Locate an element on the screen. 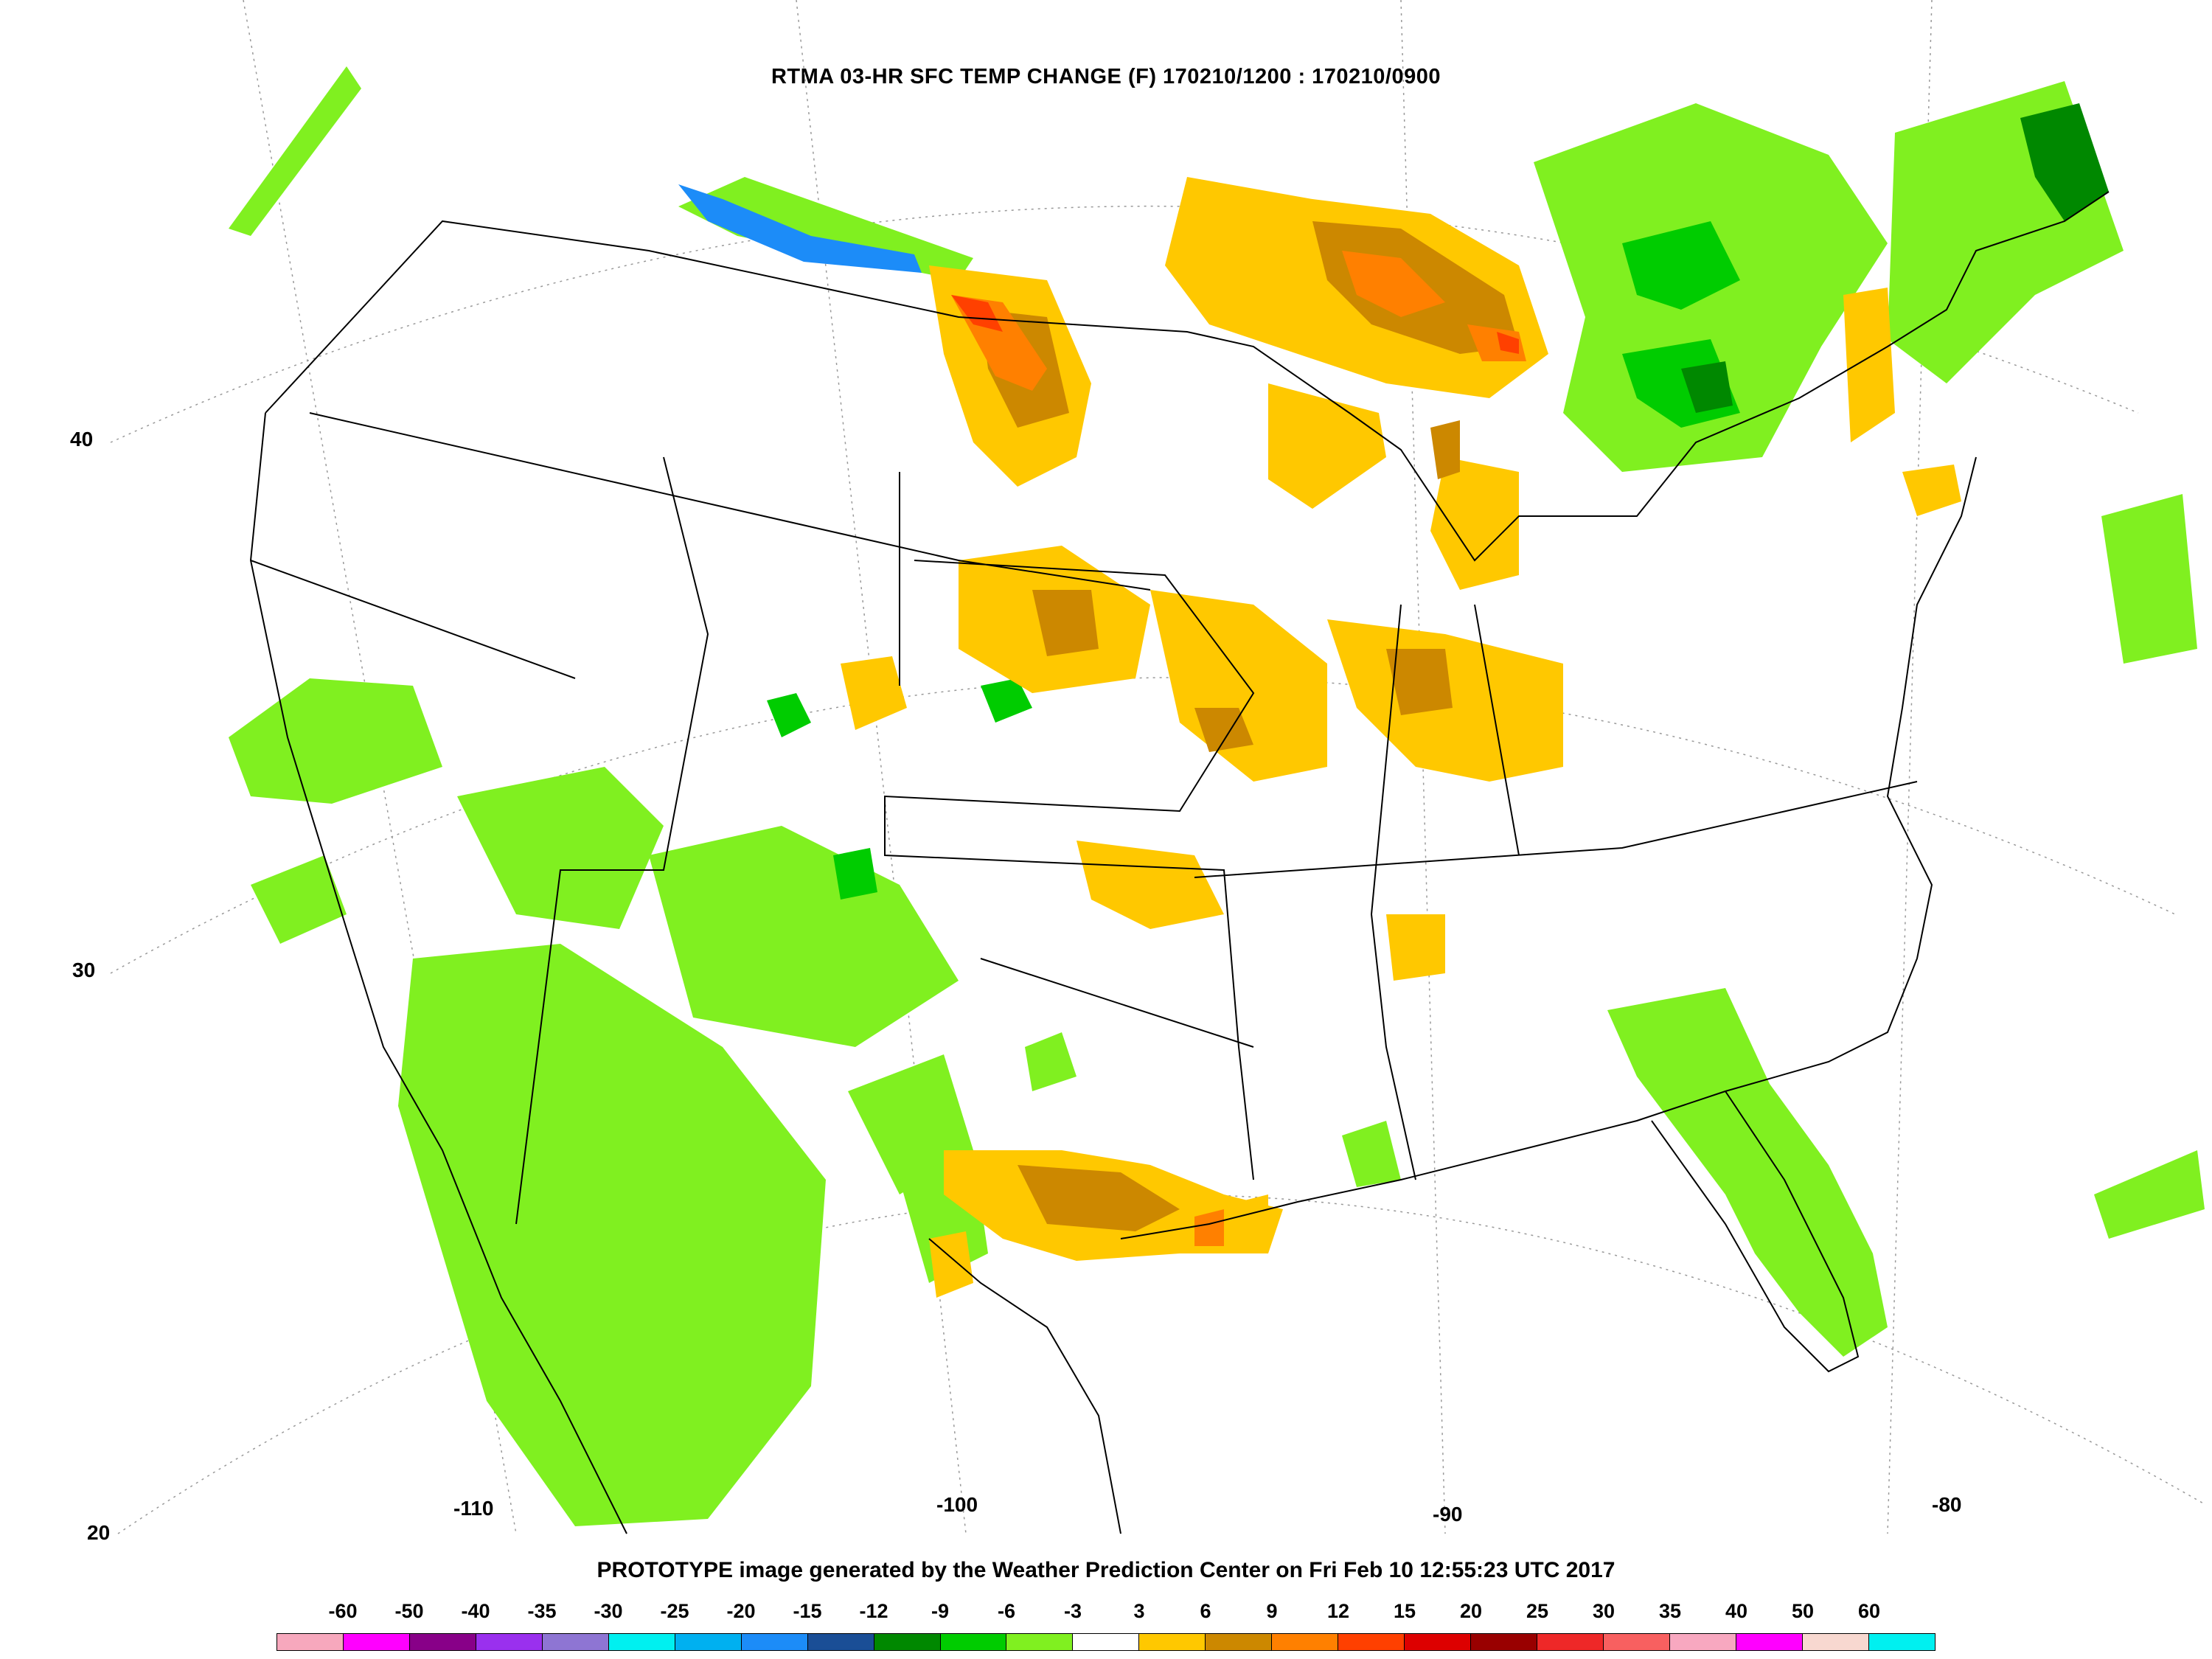  legend-label: -25 is located at coordinates (674, 1611).